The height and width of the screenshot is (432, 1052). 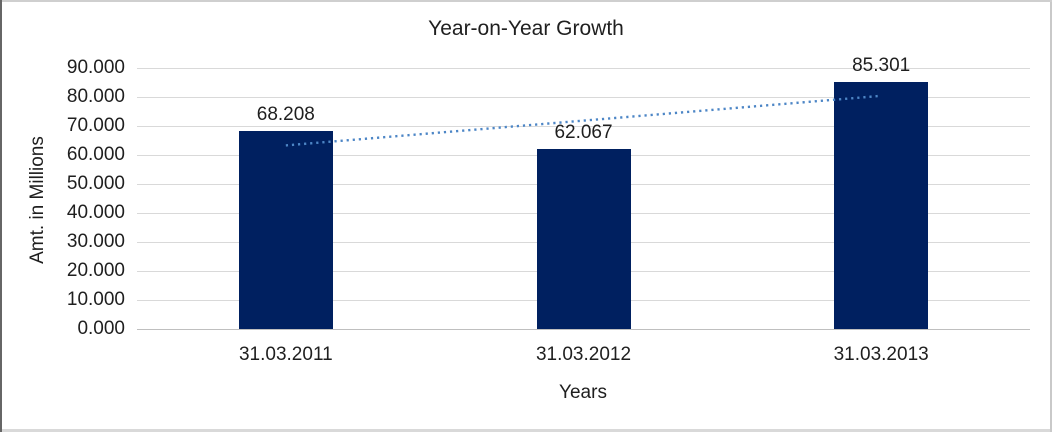 What do you see at coordinates (95, 241) in the screenshot?
I see `y-tick-30.000: 30.000` at bounding box center [95, 241].